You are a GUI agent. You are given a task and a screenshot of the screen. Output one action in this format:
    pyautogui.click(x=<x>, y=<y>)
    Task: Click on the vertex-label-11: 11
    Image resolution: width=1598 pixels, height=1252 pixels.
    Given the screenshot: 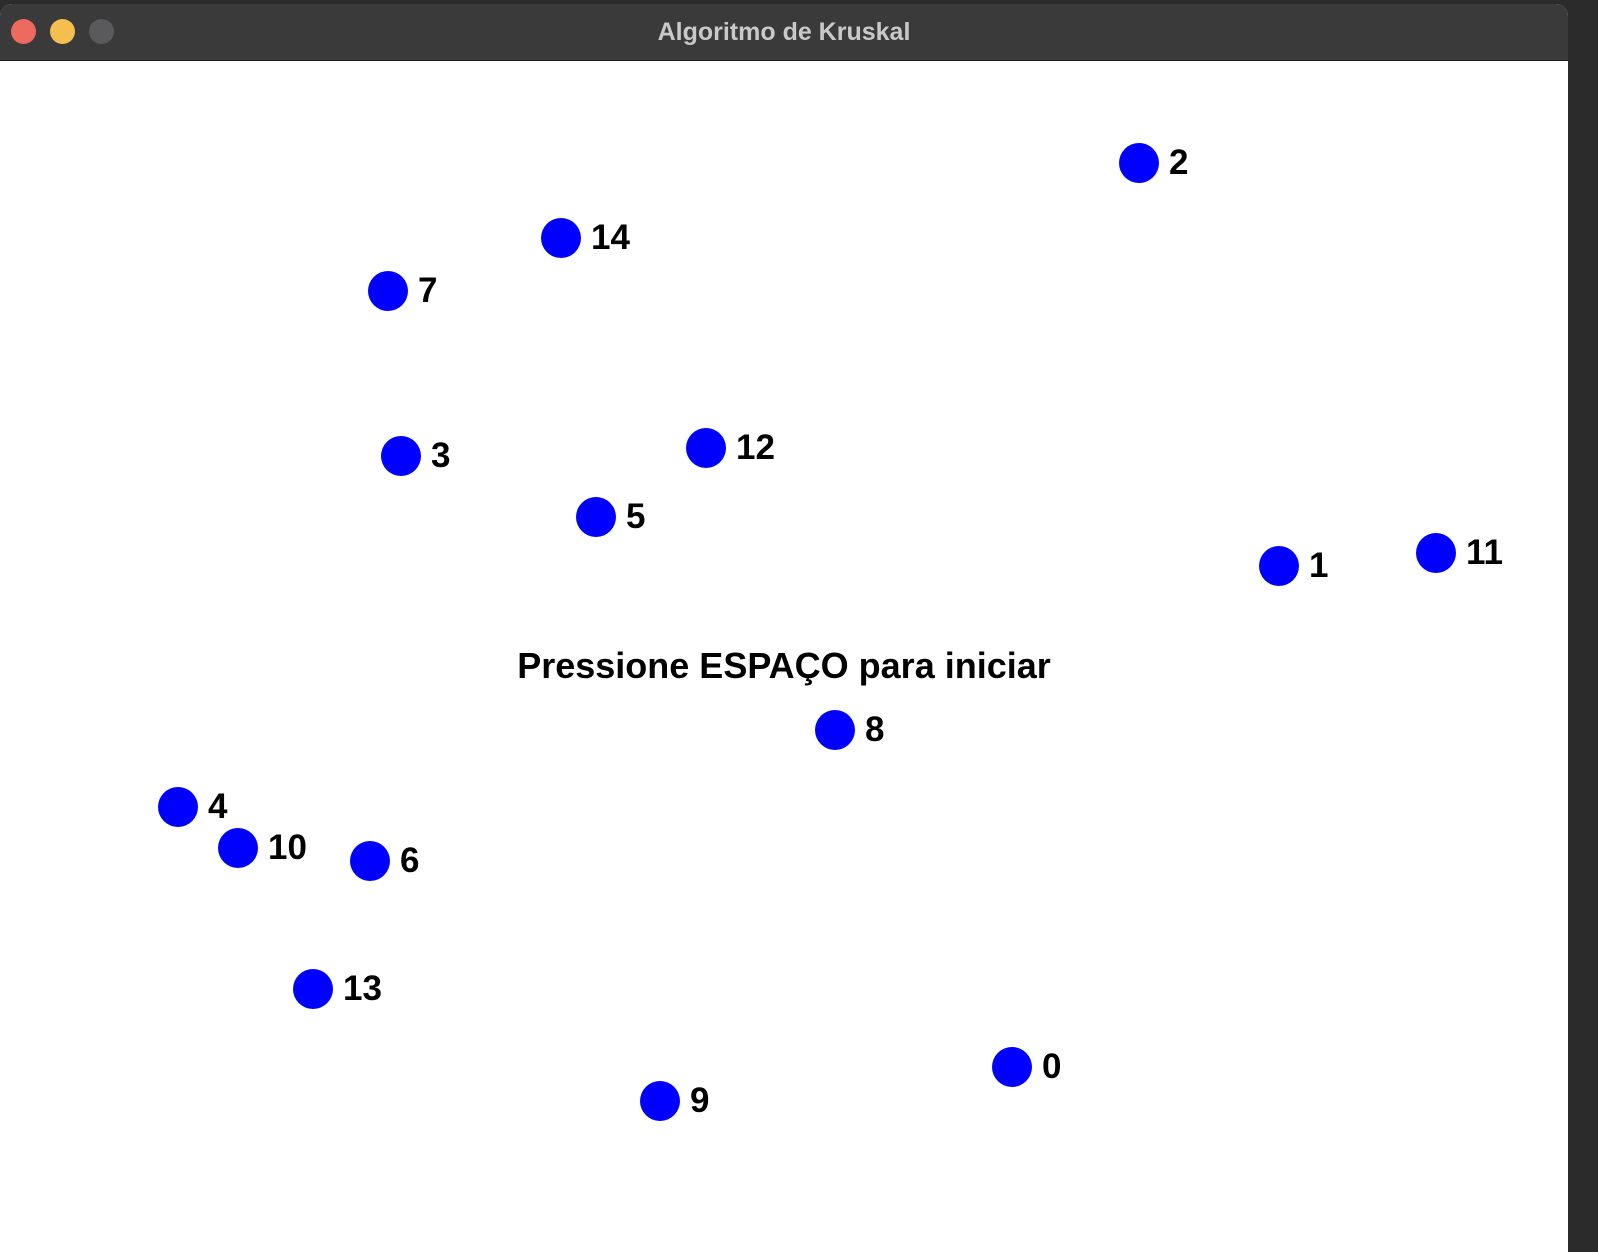 What is the action you would take?
    pyautogui.click(x=1484, y=552)
    